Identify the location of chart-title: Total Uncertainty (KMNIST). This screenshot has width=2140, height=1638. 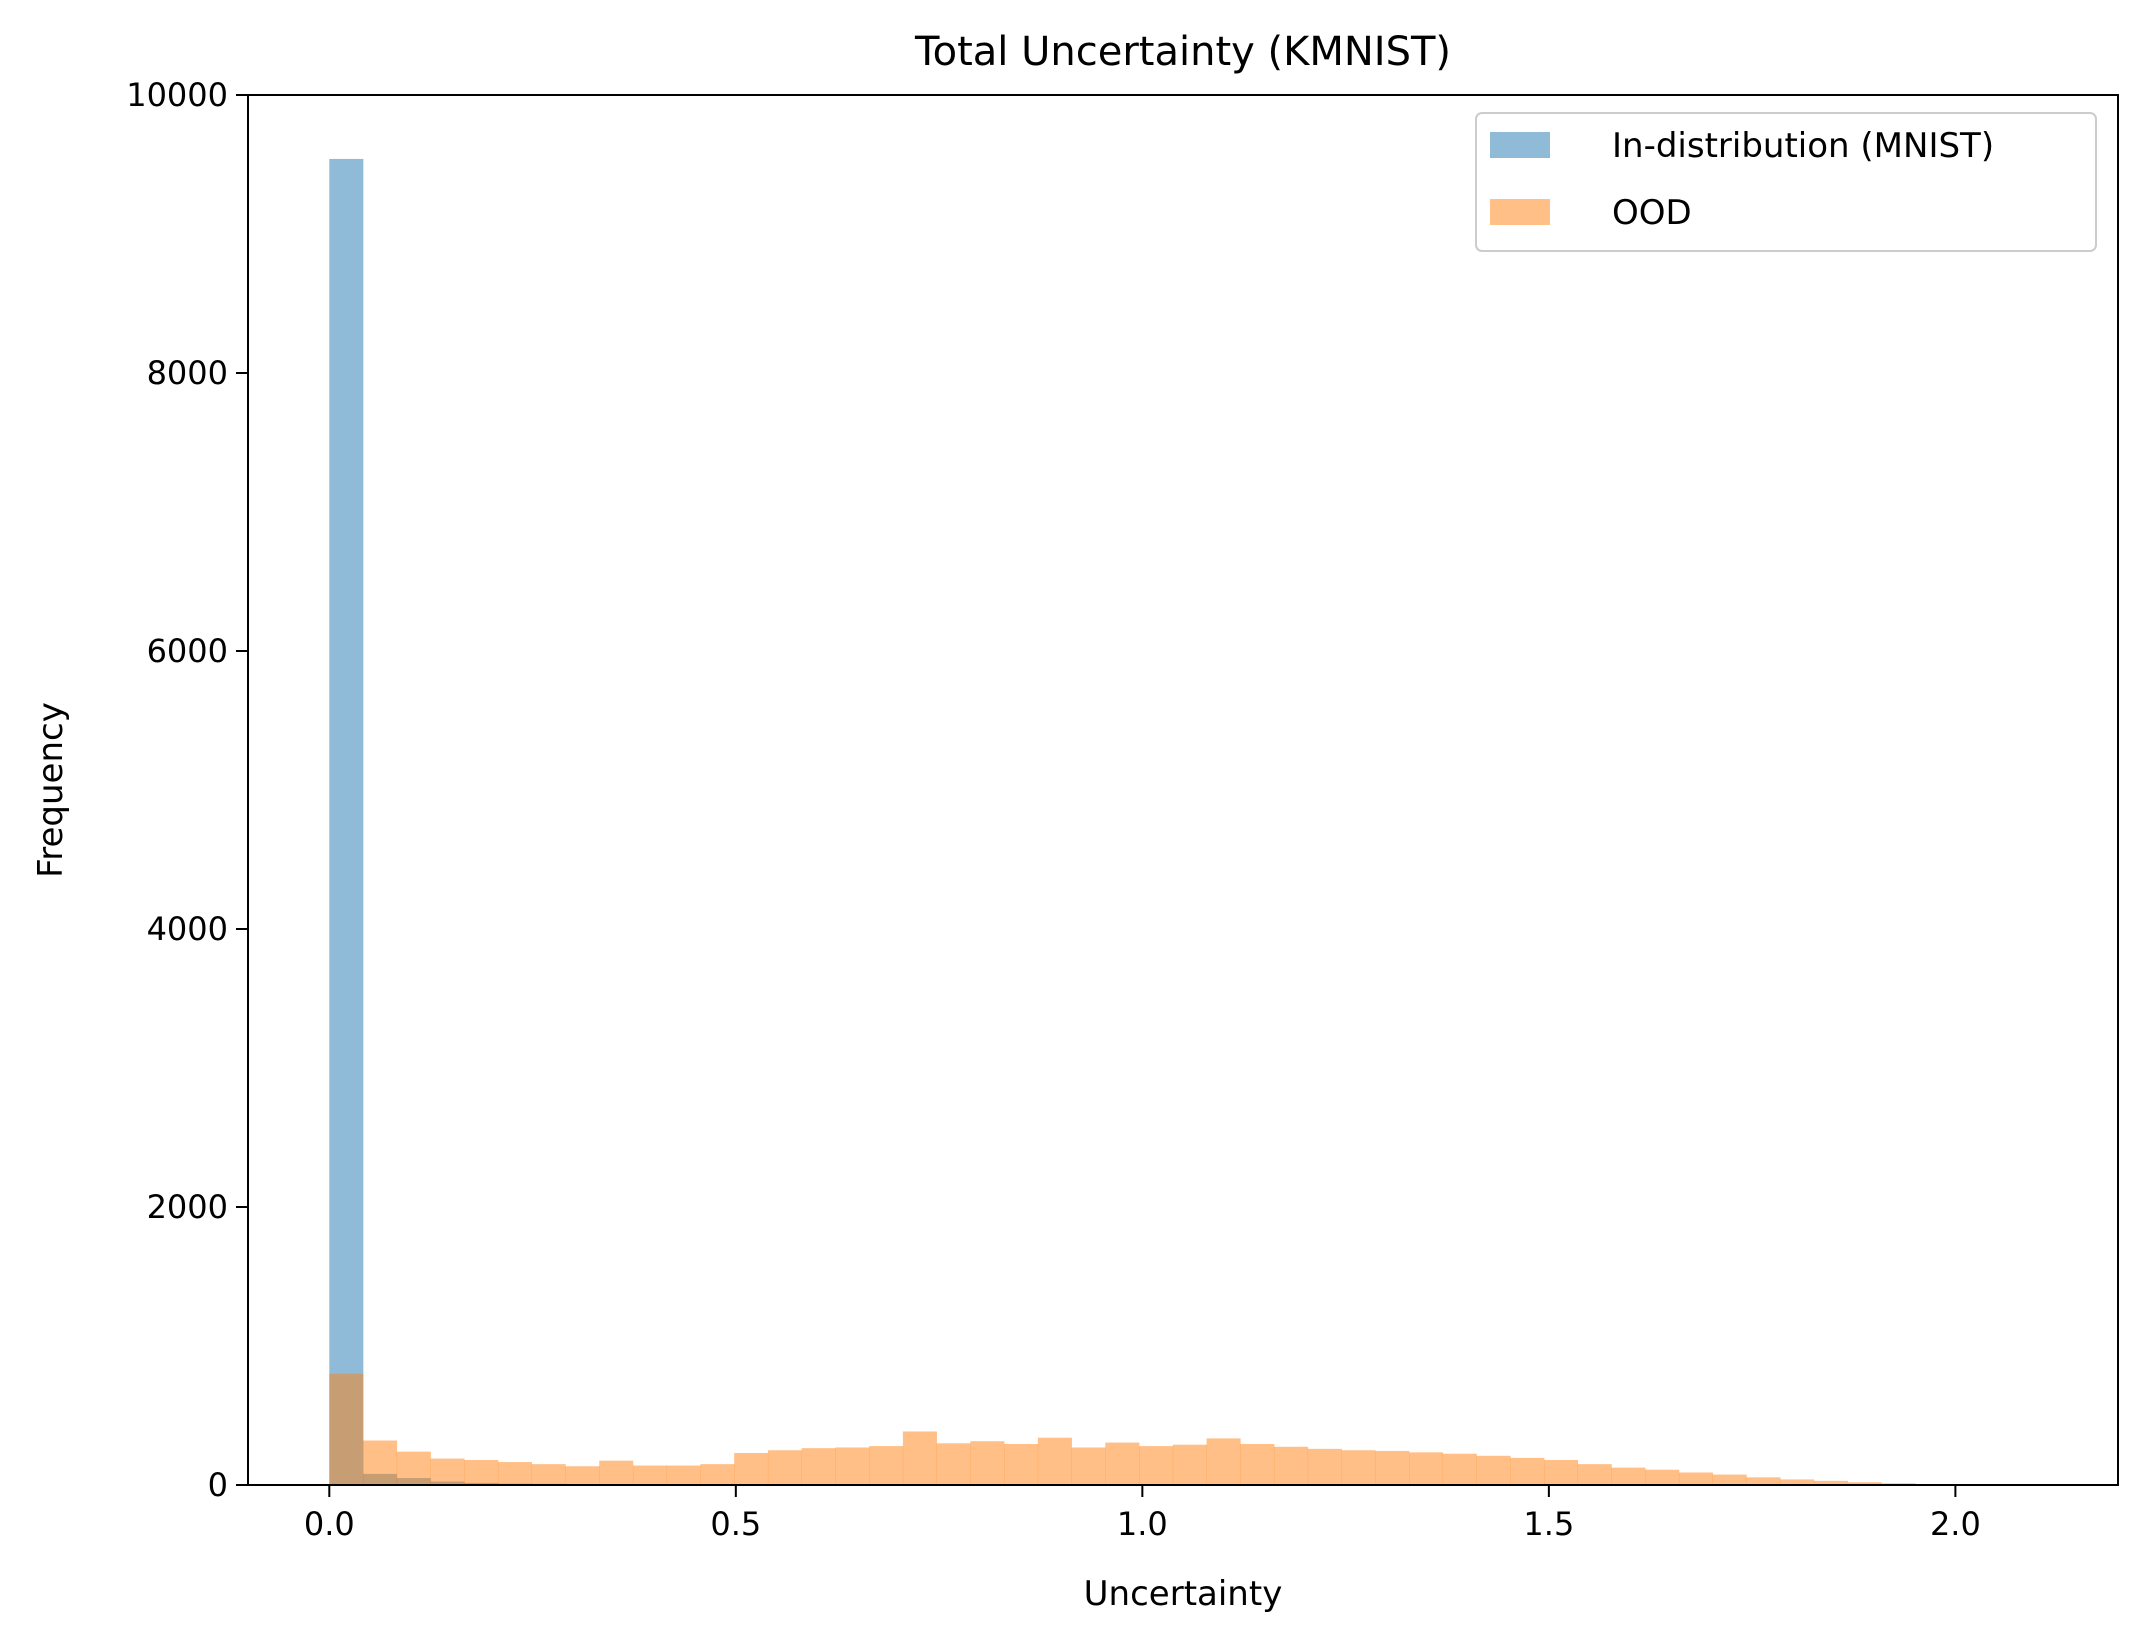
(1182, 52).